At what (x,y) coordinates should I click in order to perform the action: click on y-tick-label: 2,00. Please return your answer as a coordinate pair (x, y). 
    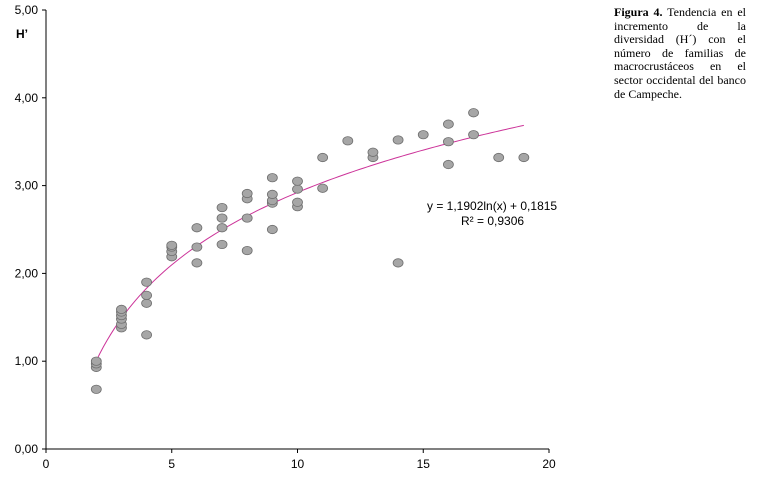
    Looking at the image, I should click on (27, 273).